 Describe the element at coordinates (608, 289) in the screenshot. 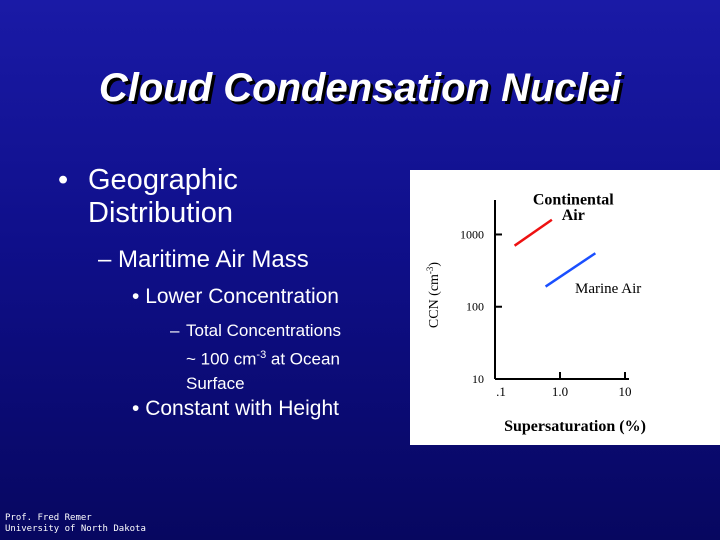

I see `chart-annotation: Marine Air` at that location.